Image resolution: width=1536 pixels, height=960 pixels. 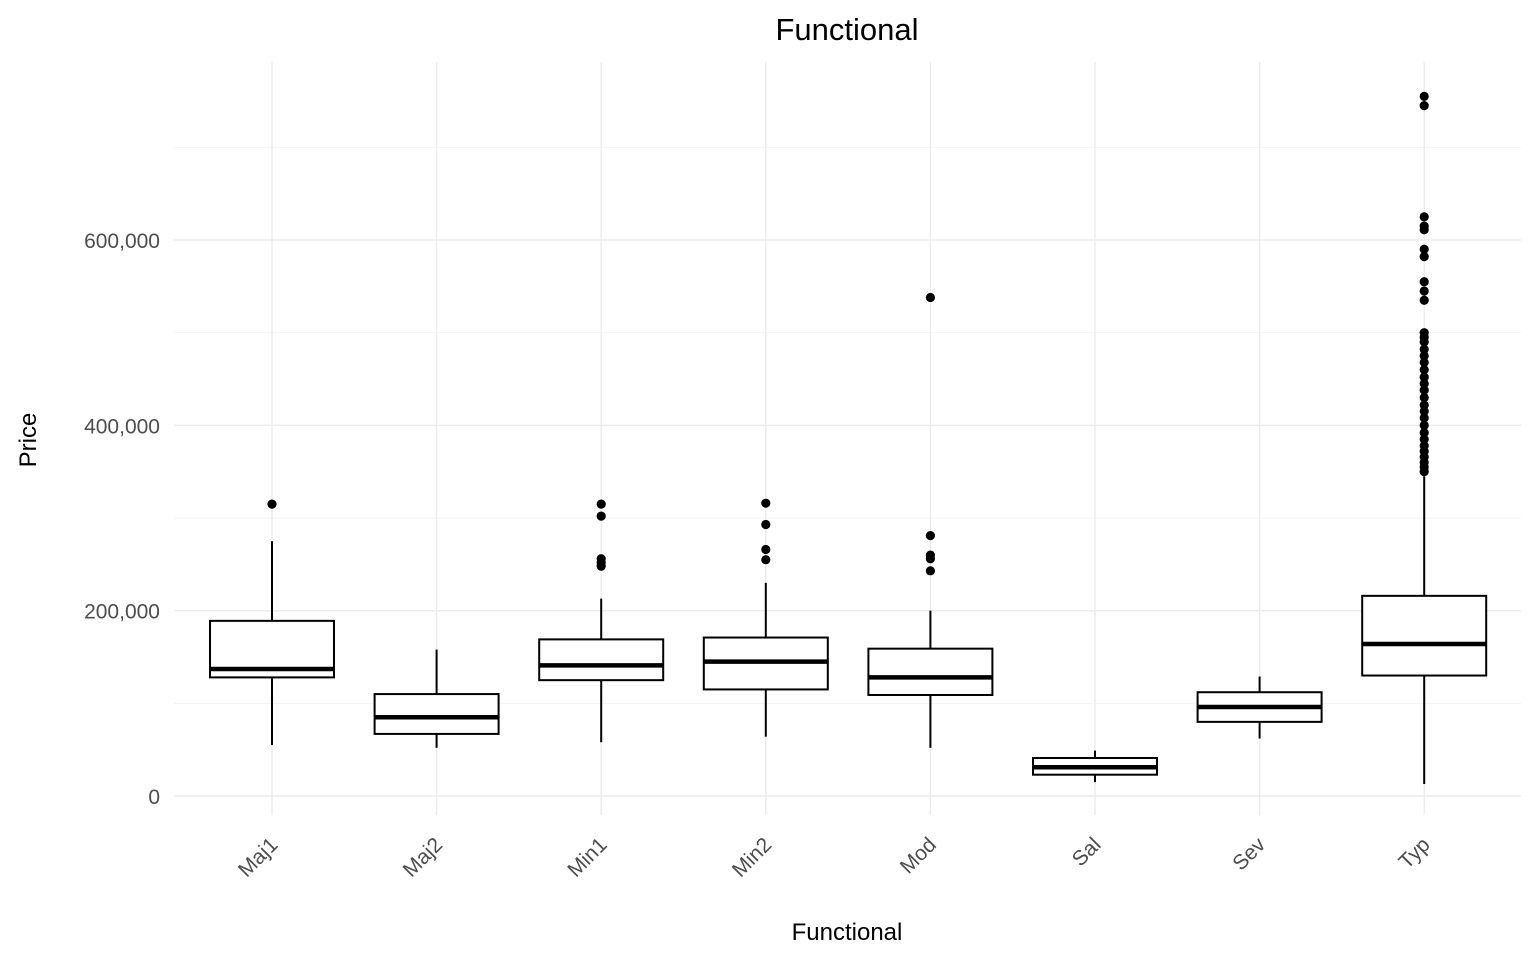 I want to click on x-tick-label: Typ, so click(x=1415, y=853).